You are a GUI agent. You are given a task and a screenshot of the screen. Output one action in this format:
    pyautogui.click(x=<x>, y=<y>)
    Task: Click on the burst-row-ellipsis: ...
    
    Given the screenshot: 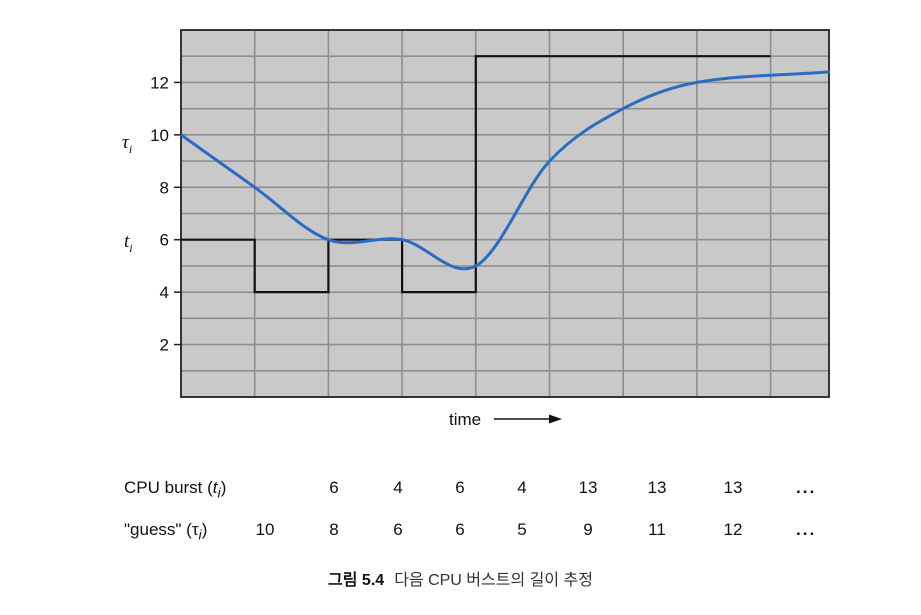 What is the action you would take?
    pyautogui.click(x=806, y=487)
    